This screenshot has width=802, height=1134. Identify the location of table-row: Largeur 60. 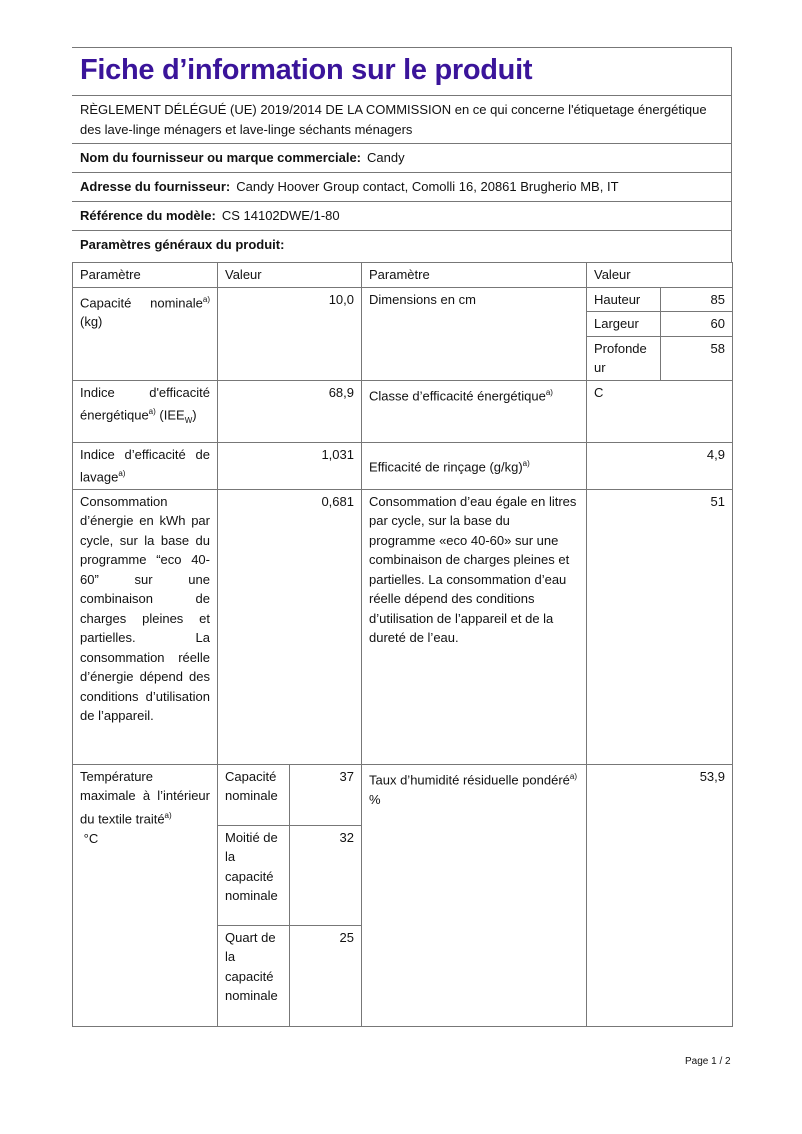
(403, 324).